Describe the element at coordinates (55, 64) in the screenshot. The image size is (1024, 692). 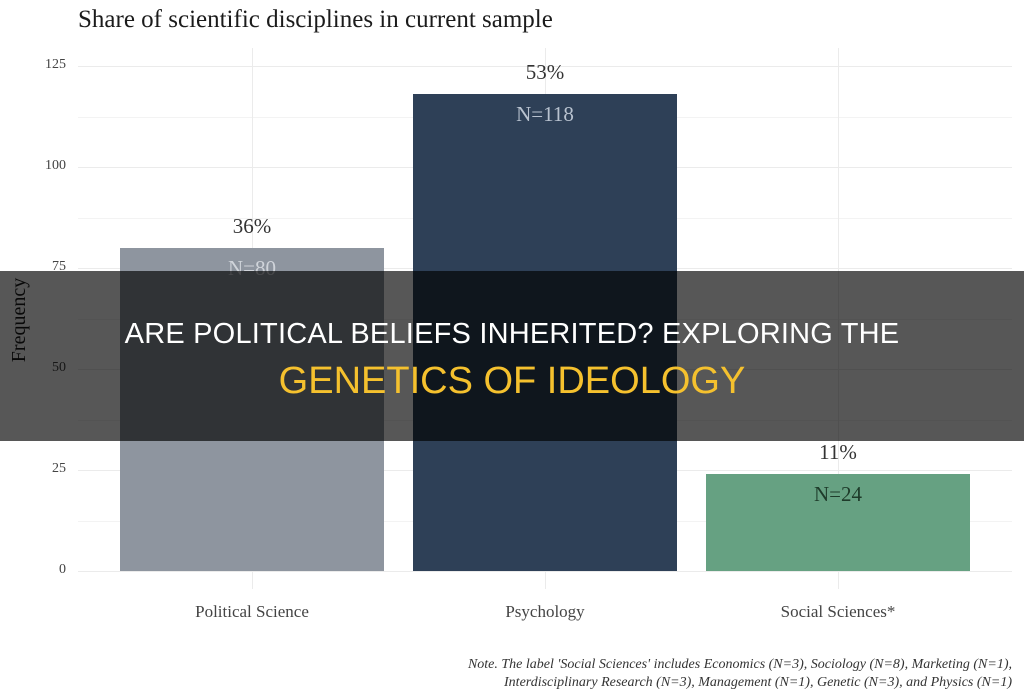
I see `y-tick-label: 125` at that location.